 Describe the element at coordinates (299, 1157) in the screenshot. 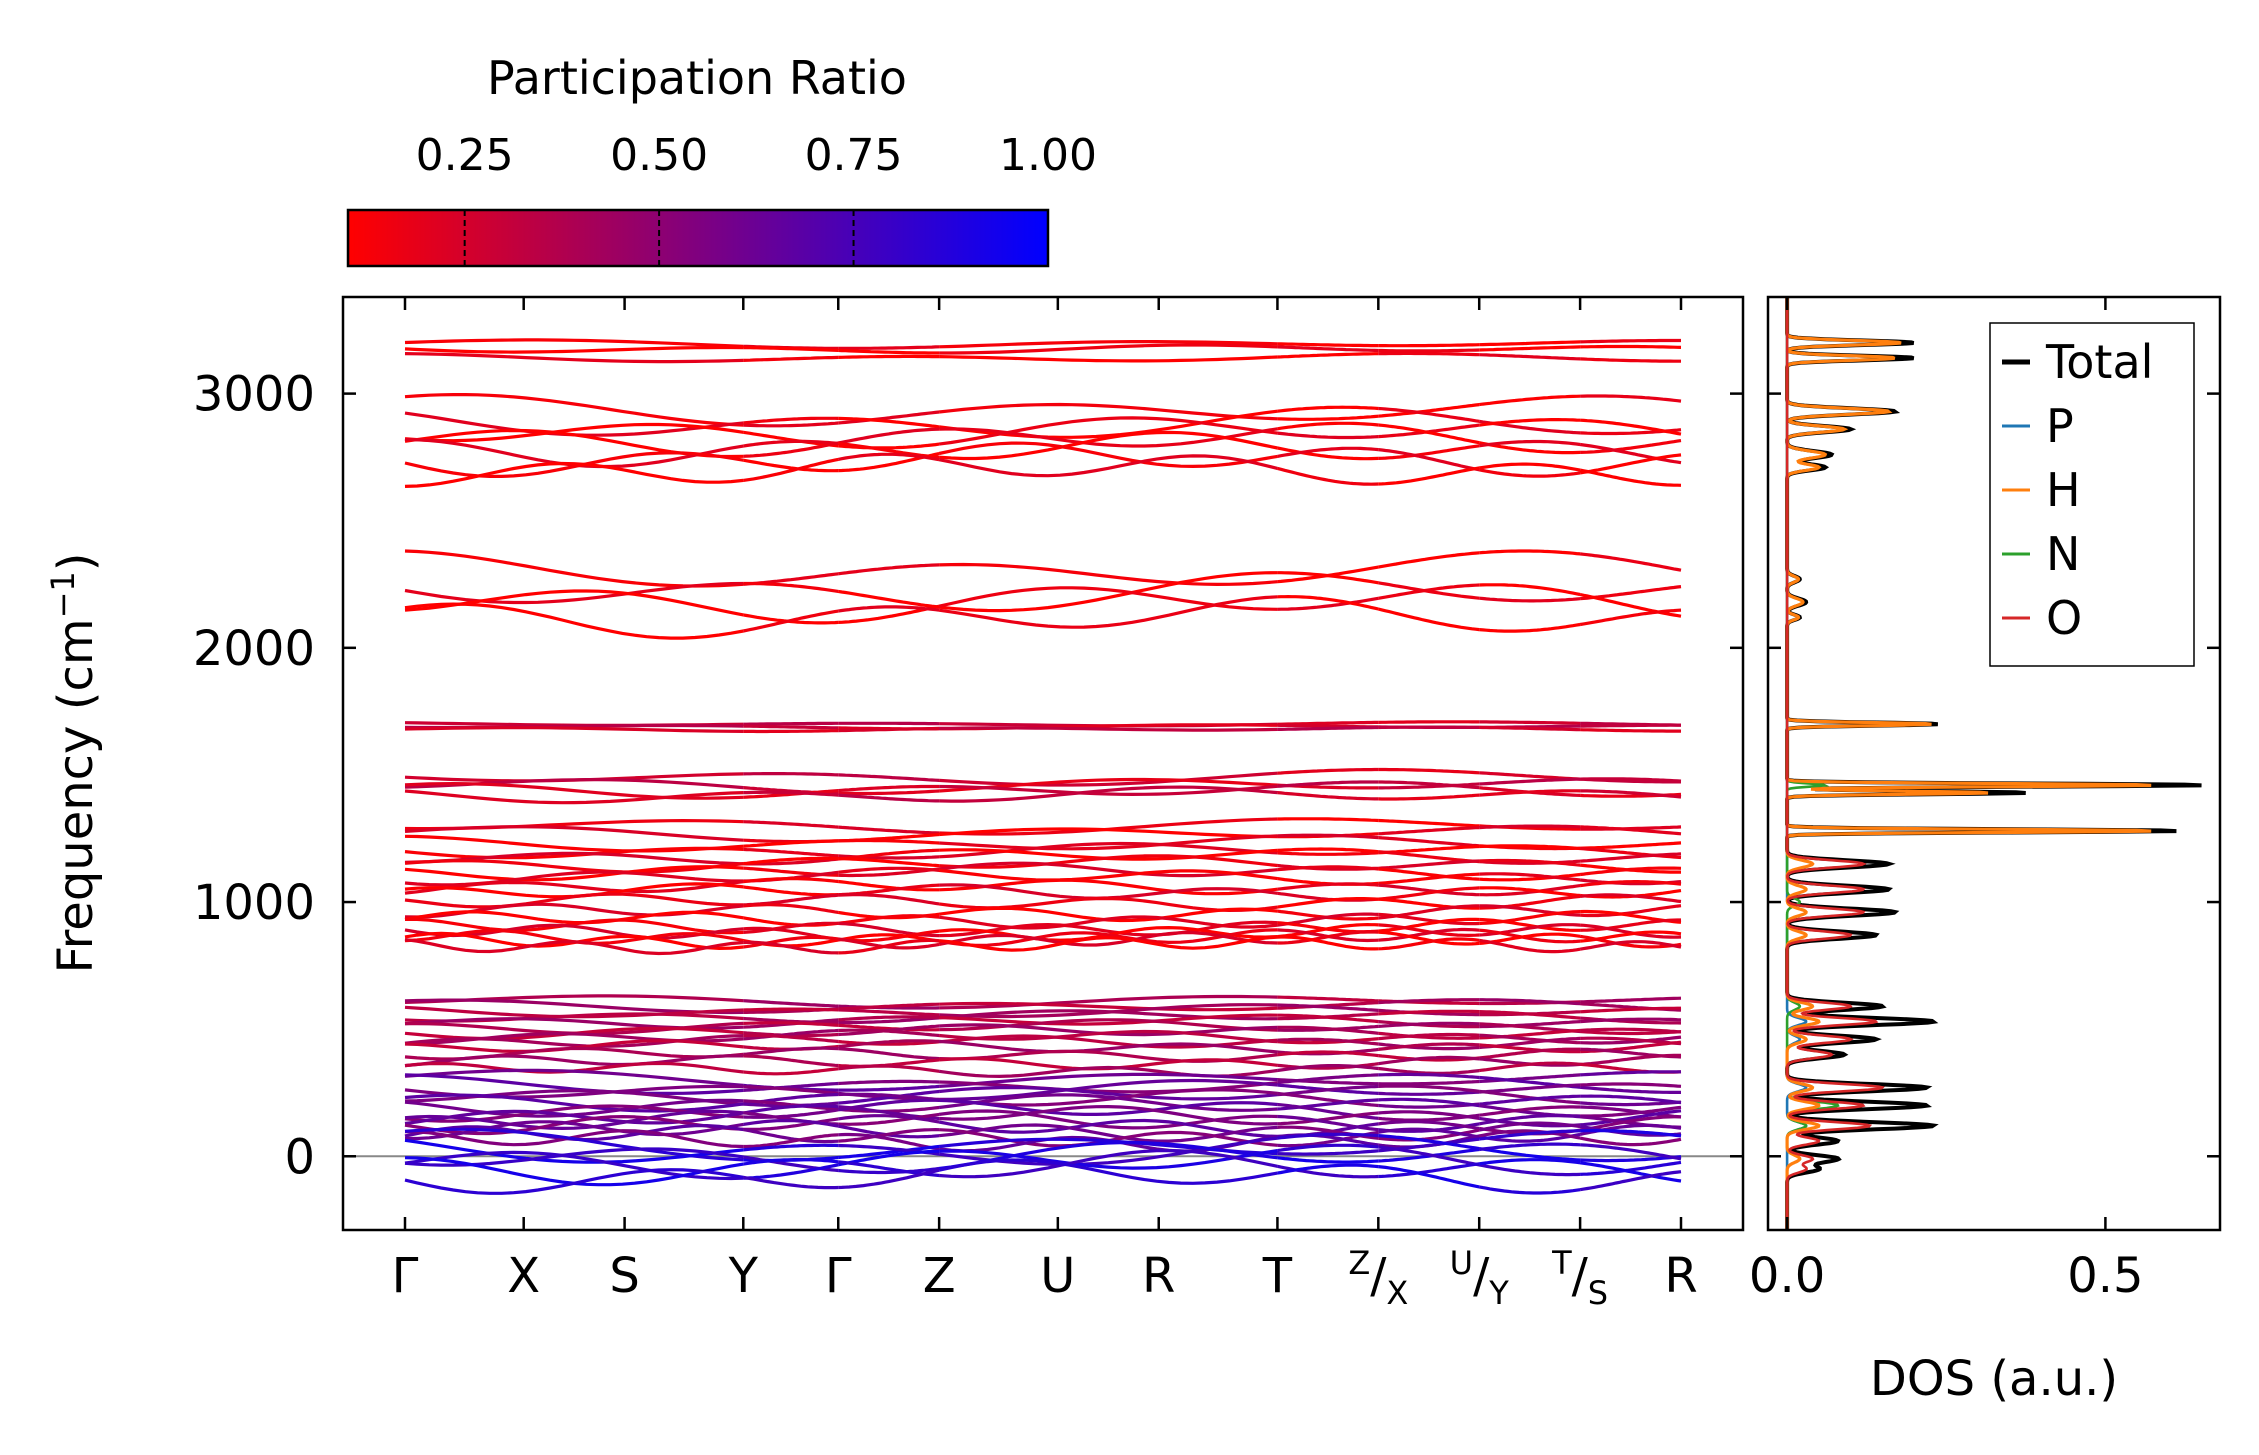

I see `y-tick-label-0: 0` at that location.